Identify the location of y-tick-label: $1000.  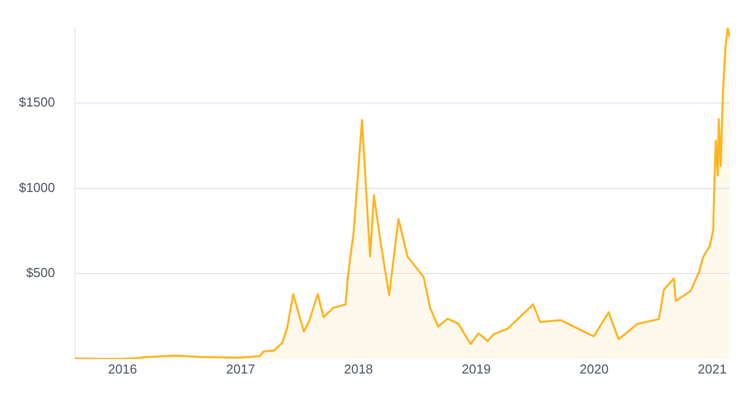
(36, 187).